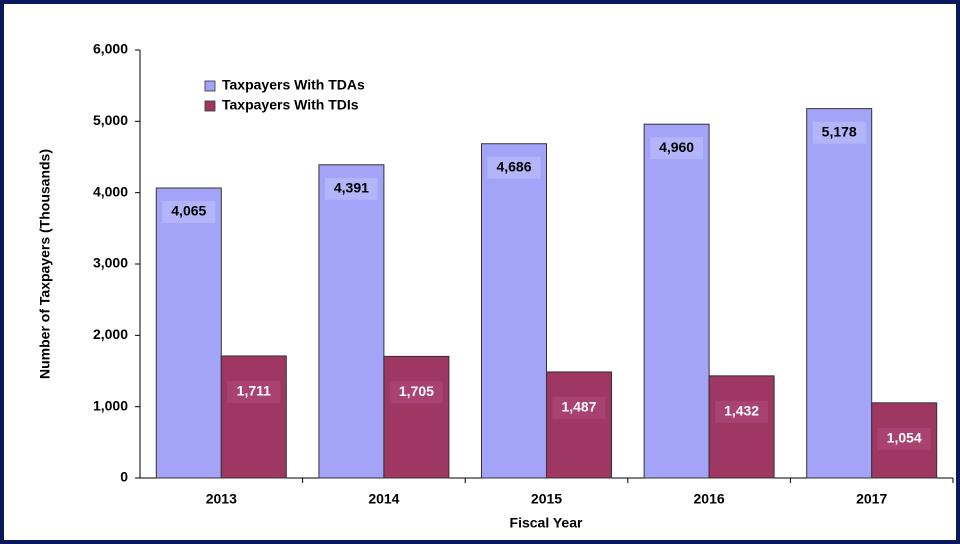 Image resolution: width=960 pixels, height=544 pixels. What do you see at coordinates (383, 499) in the screenshot?
I see `x-tick-label: 2014` at bounding box center [383, 499].